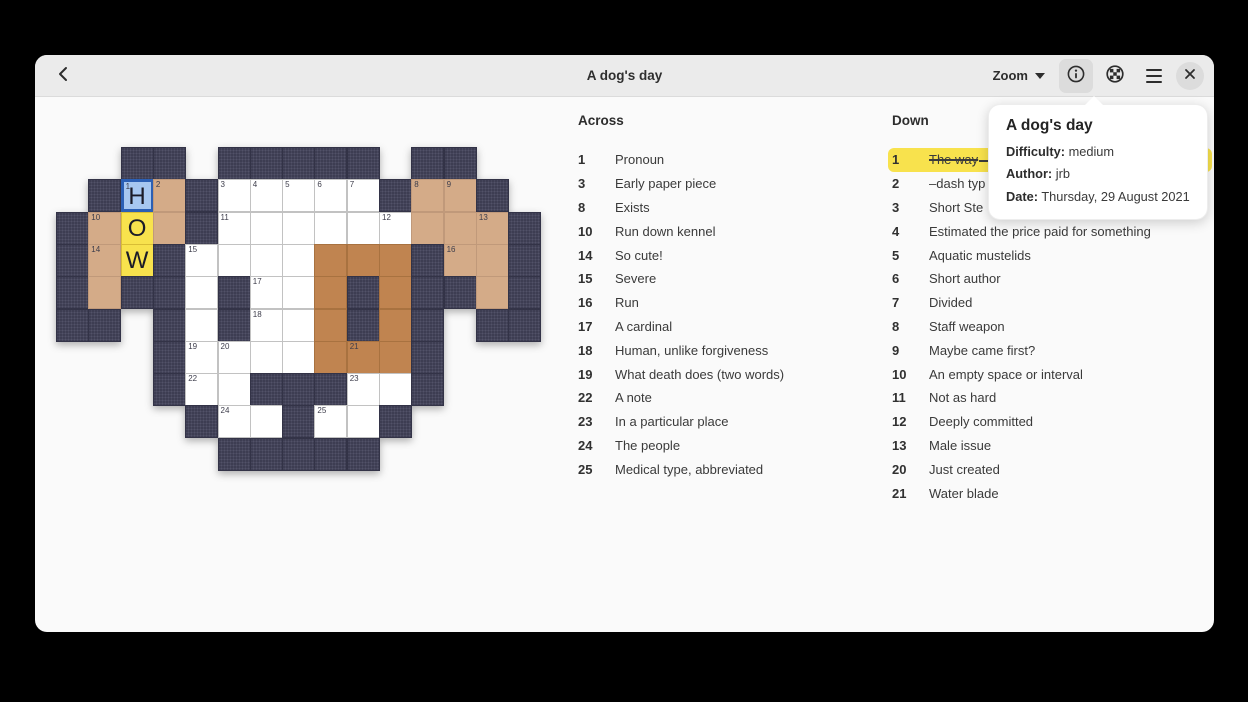 The height and width of the screenshot is (702, 1248). I want to click on cell-number: 10, so click(96, 217).